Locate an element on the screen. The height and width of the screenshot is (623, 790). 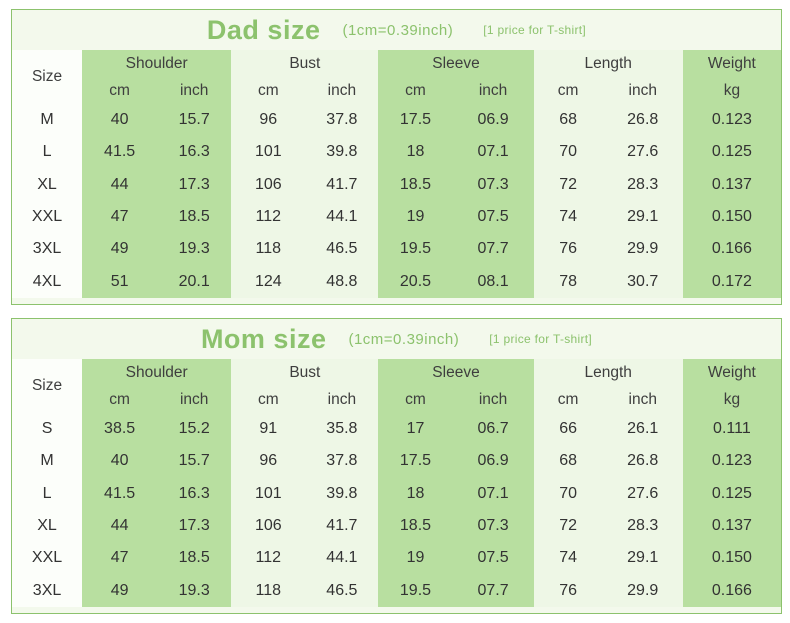
dad-unit-row: cm inch cm inch cm inch cm inch kg is located at coordinates (396, 90).